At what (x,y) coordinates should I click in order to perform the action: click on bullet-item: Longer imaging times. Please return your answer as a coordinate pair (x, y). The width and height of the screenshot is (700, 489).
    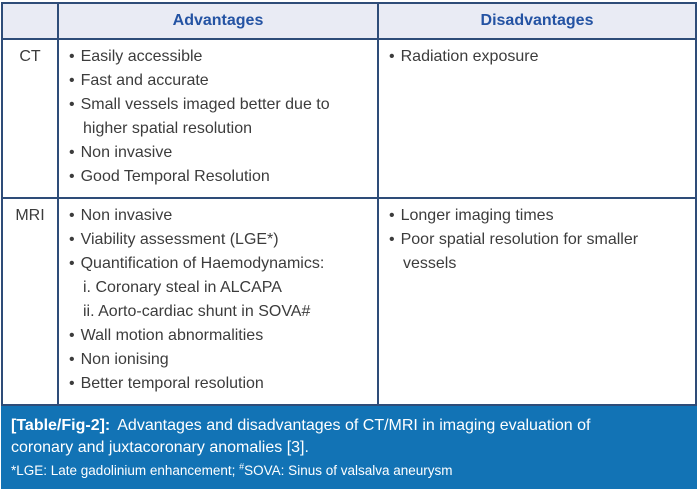
    Looking at the image, I should click on (538, 216).